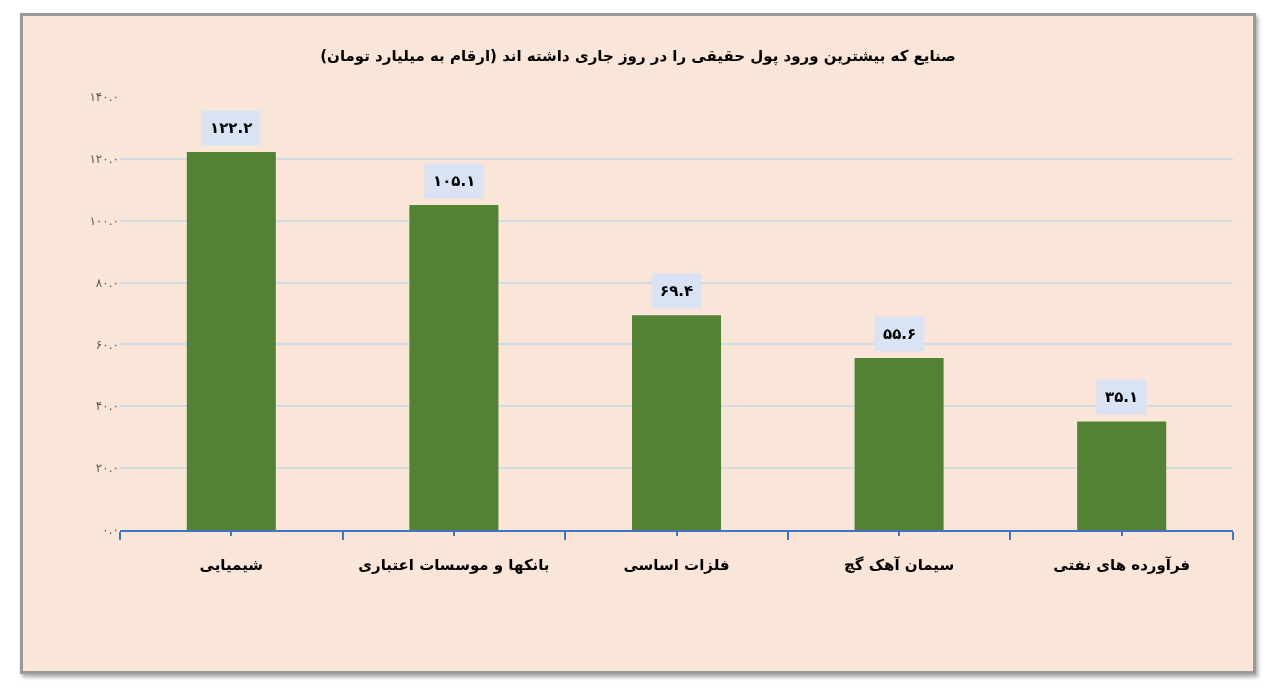  I want to click on chart-title: صنایع که بیشترین ورود پول حقیقی را در روز جاری داشته اند (ارقام به میلیارد تومان), so click(638, 57).